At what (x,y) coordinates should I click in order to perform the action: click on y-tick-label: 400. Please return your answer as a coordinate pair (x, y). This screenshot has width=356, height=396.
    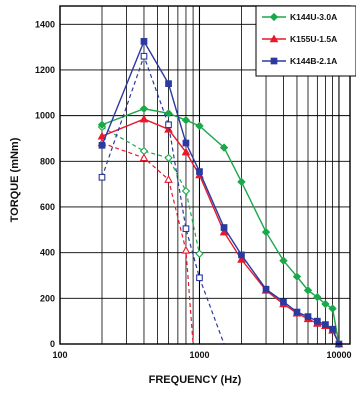
    Looking at the image, I should click on (47, 253).